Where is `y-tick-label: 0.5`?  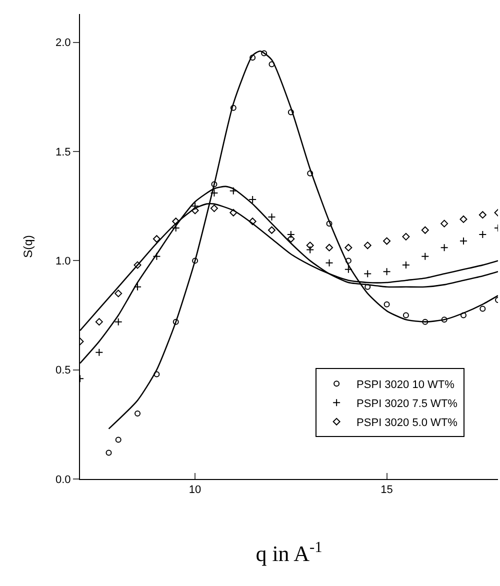
y-tick-label: 0.5 is located at coordinates (63, 370).